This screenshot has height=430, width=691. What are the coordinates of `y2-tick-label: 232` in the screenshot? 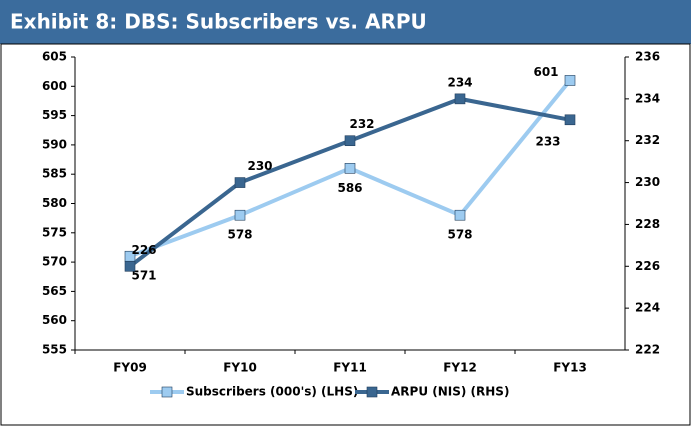 It's located at (647, 140).